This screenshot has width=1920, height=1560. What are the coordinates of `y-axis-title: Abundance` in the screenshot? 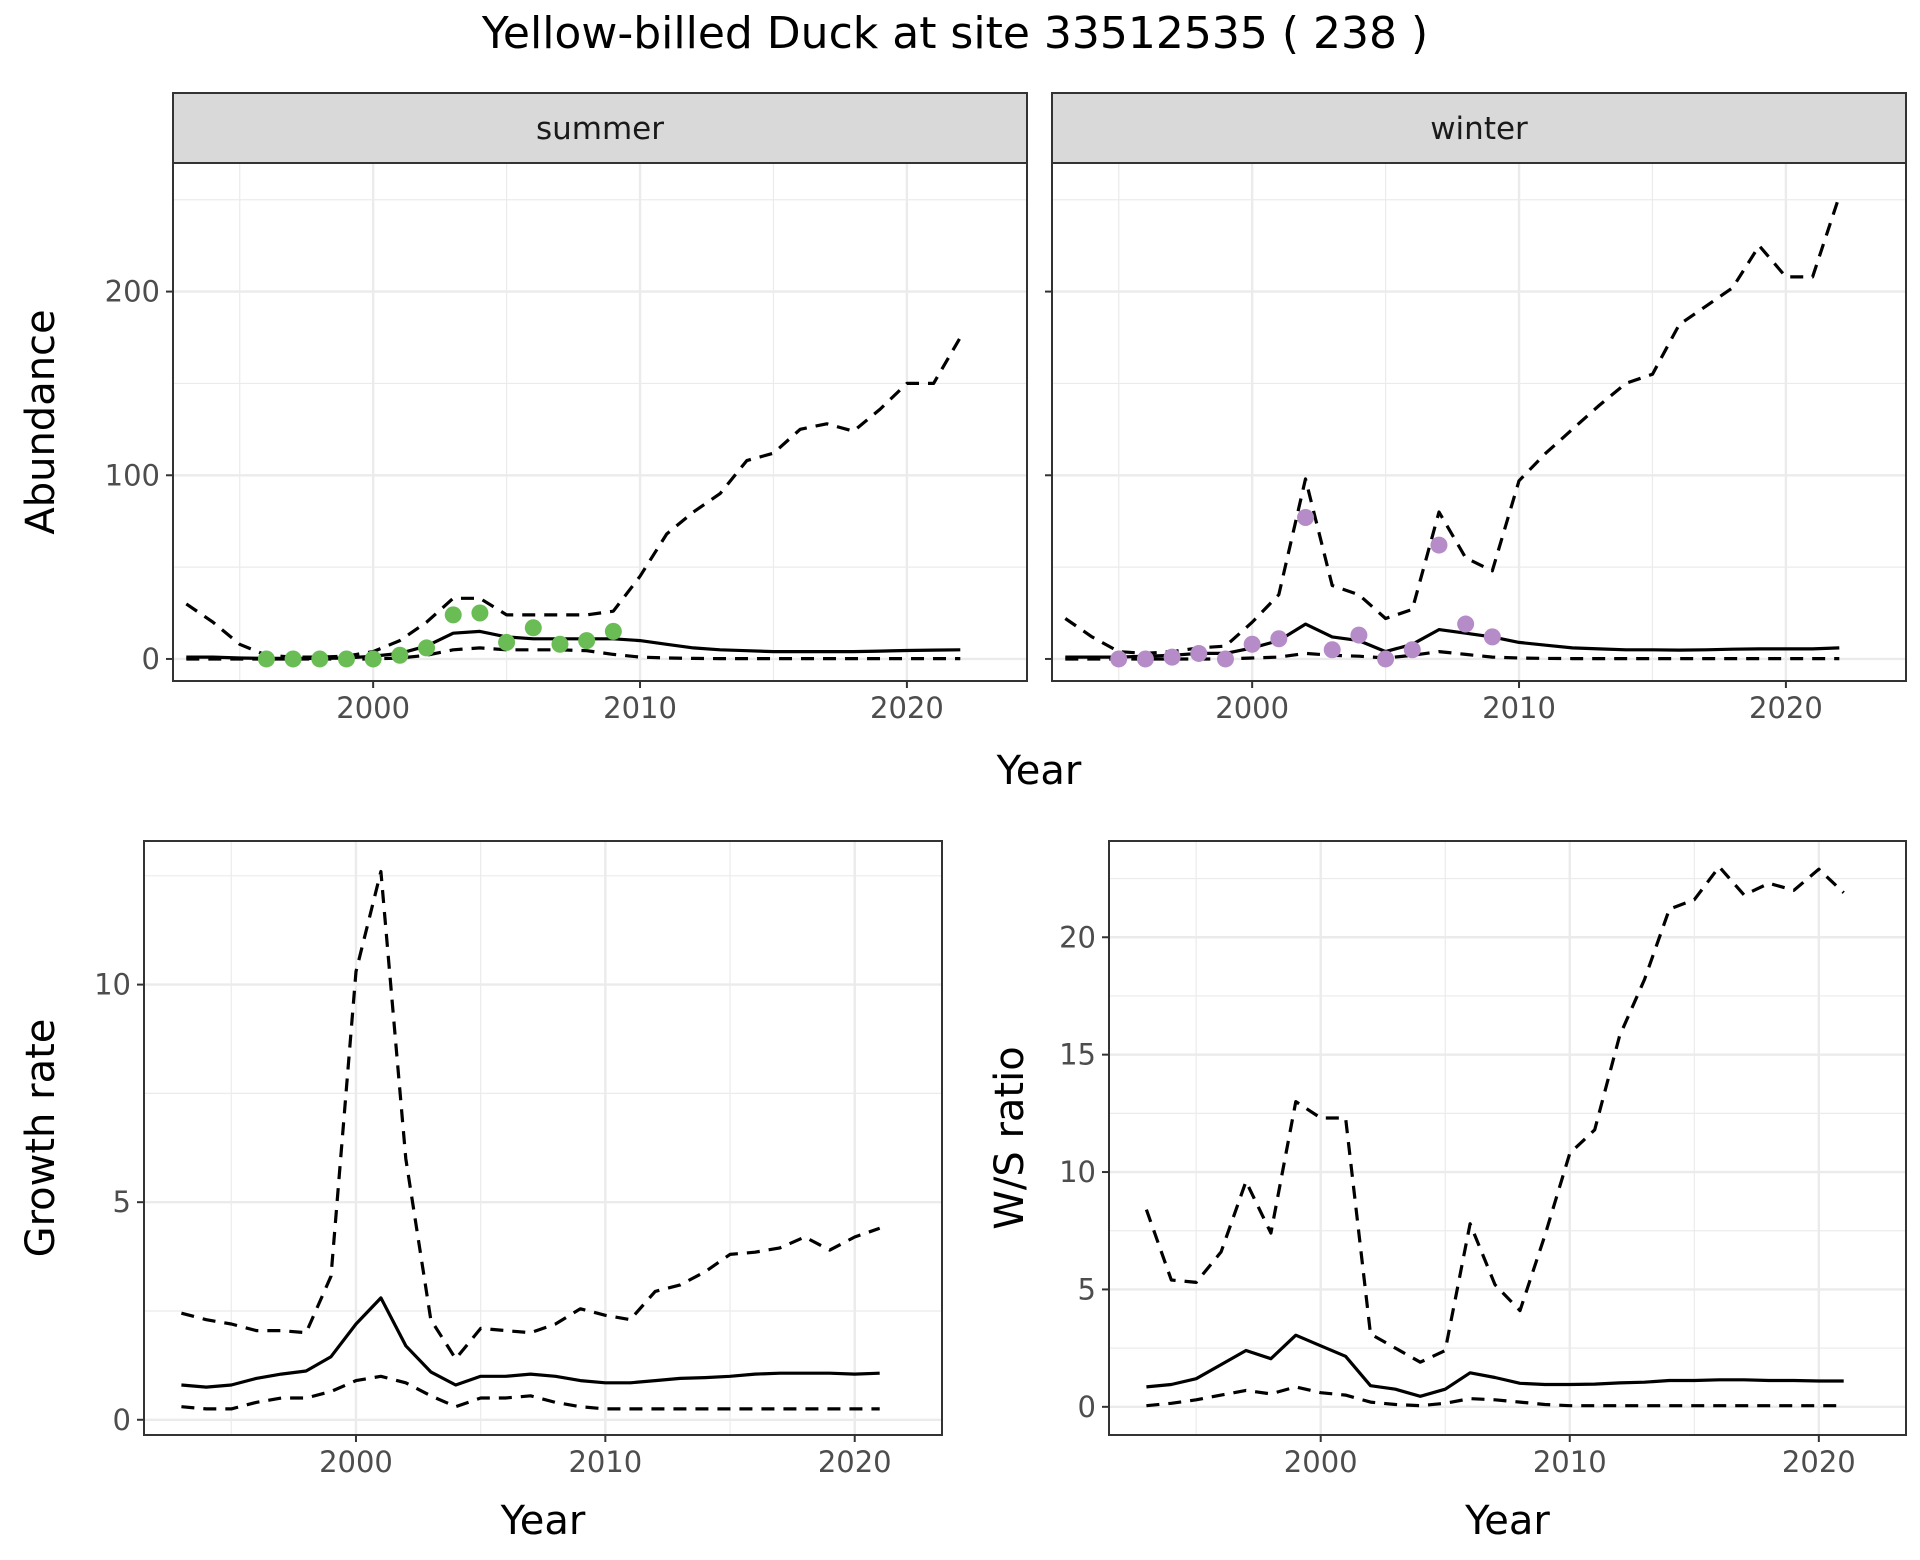 It's located at (41, 421).